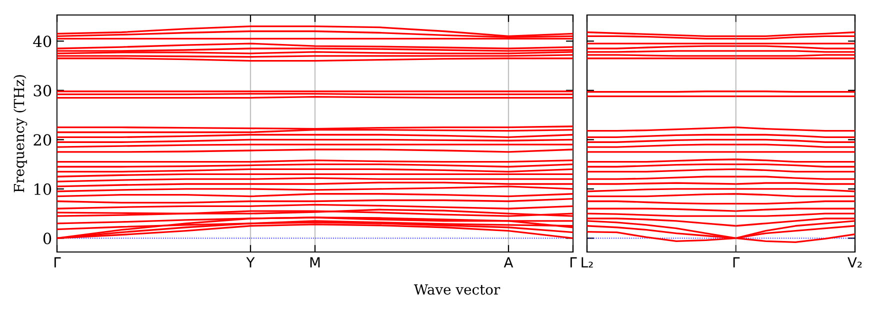 The image size is (879, 310). I want to click on x-tick-label: A, so click(509, 262).